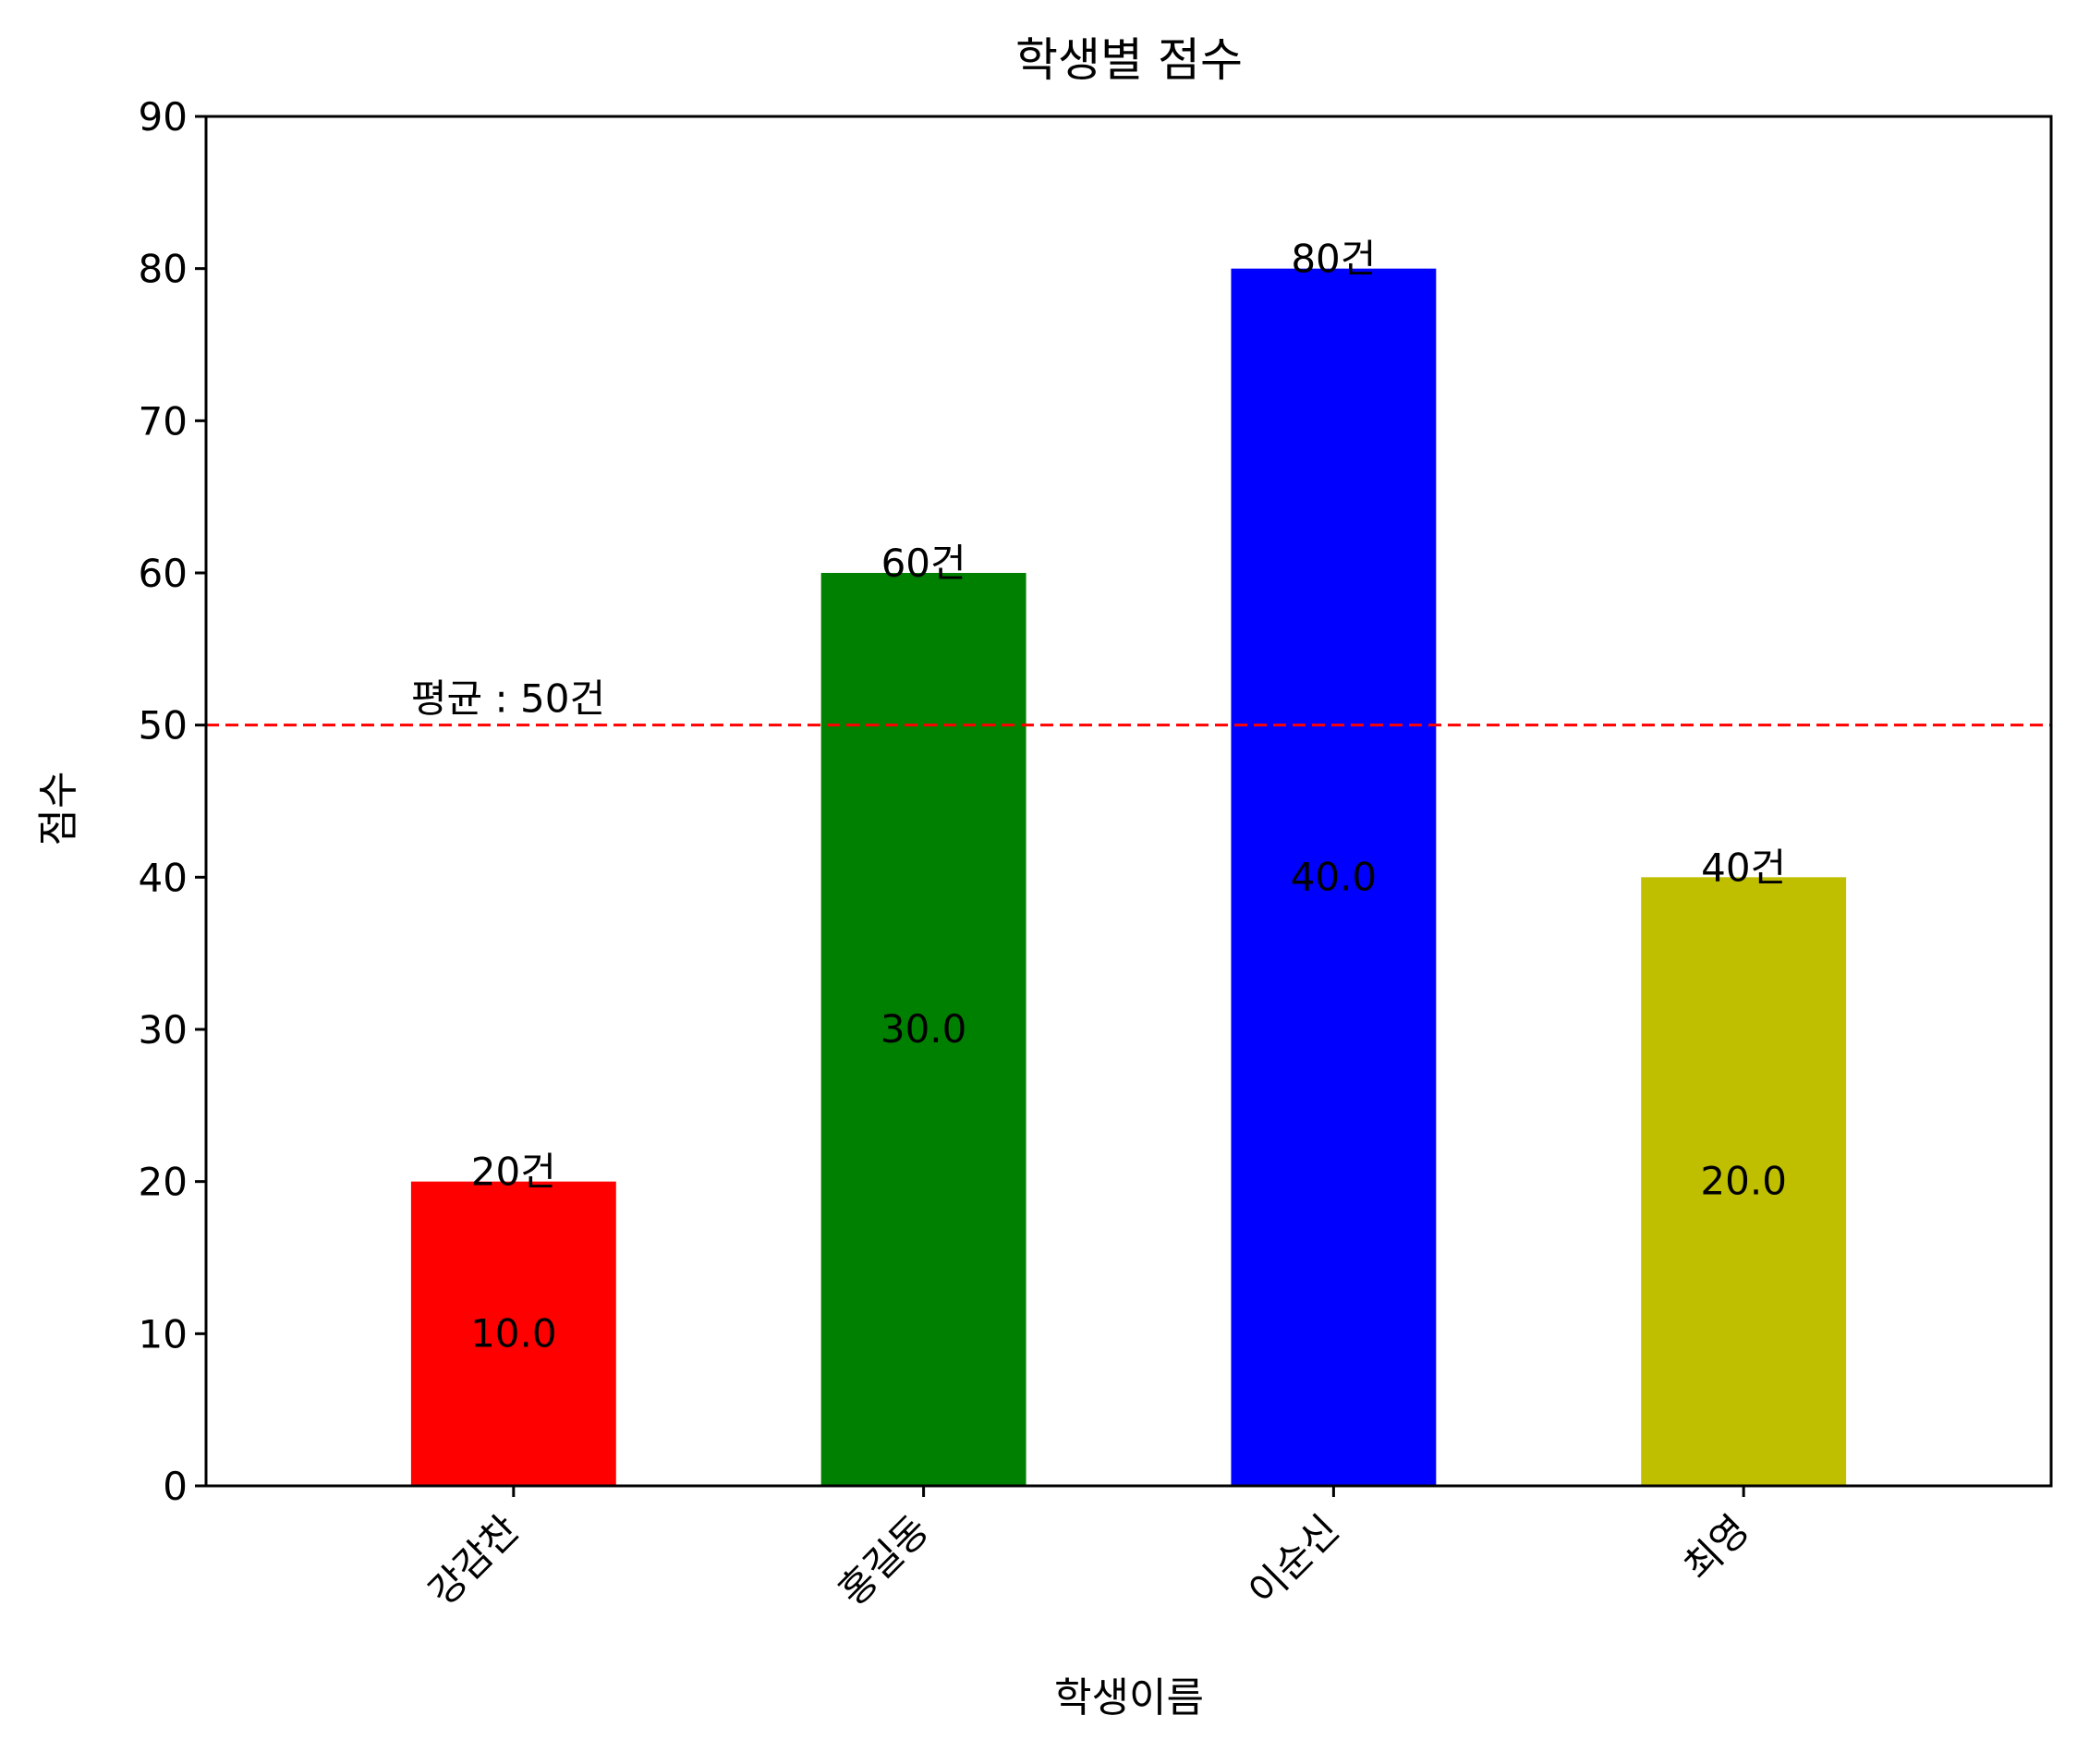 The image size is (2077, 1764). What do you see at coordinates (163, 877) in the screenshot?
I see `y-tick-label: 40` at bounding box center [163, 877].